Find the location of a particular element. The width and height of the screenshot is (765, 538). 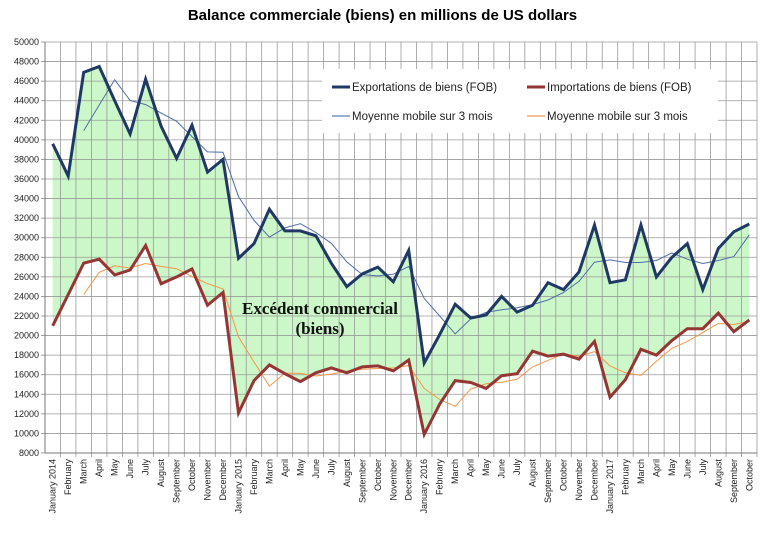

xtick-label: January 2017 is located at coordinates (610, 486).